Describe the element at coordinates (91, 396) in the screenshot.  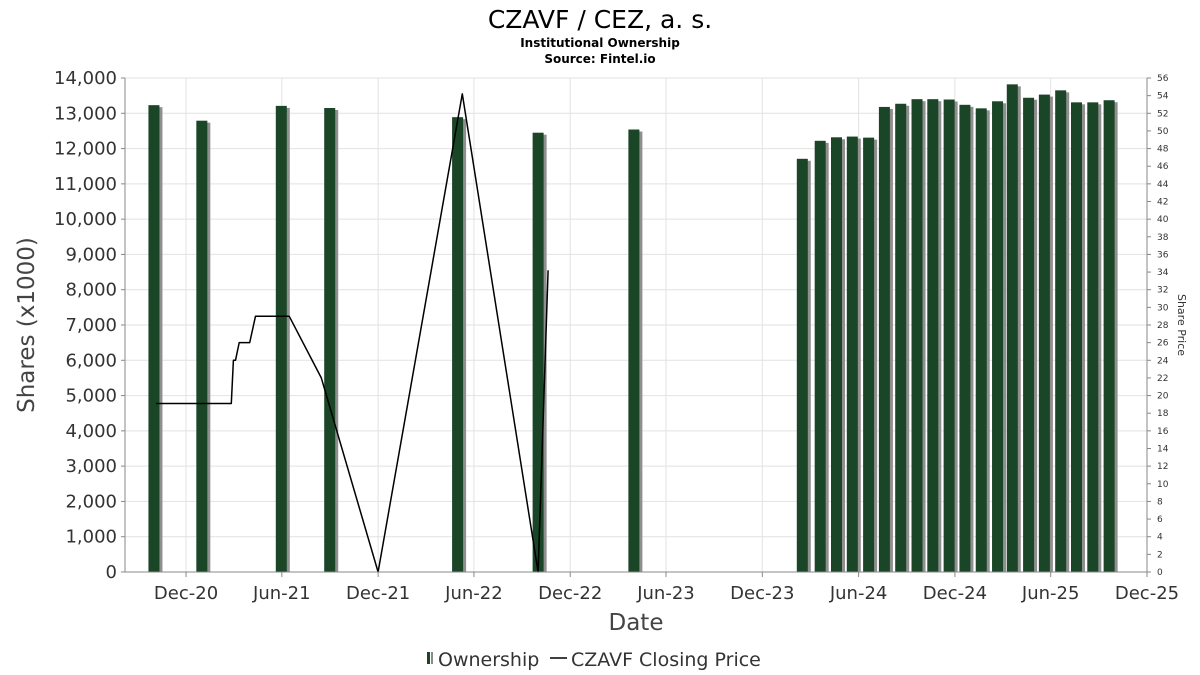
I see `y-tick-label: 5,000` at that location.